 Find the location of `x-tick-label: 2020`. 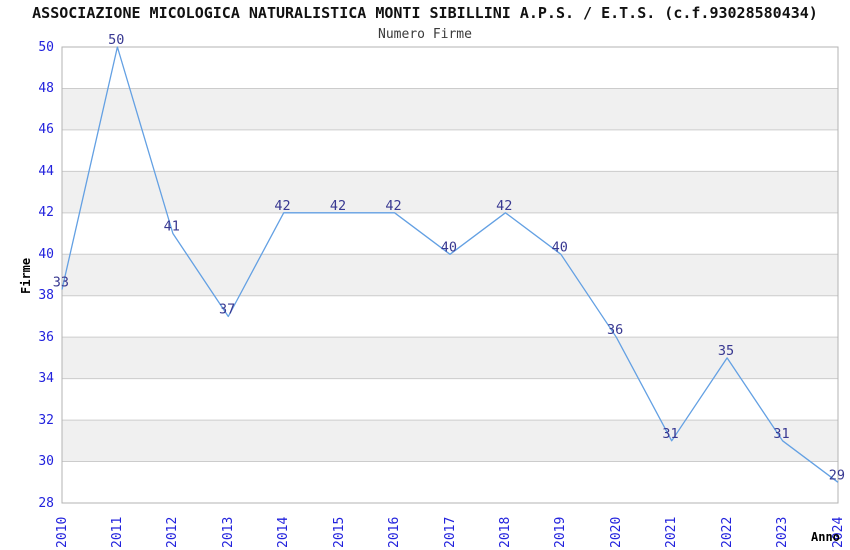

x-tick-label: 2020 is located at coordinates (616, 532).